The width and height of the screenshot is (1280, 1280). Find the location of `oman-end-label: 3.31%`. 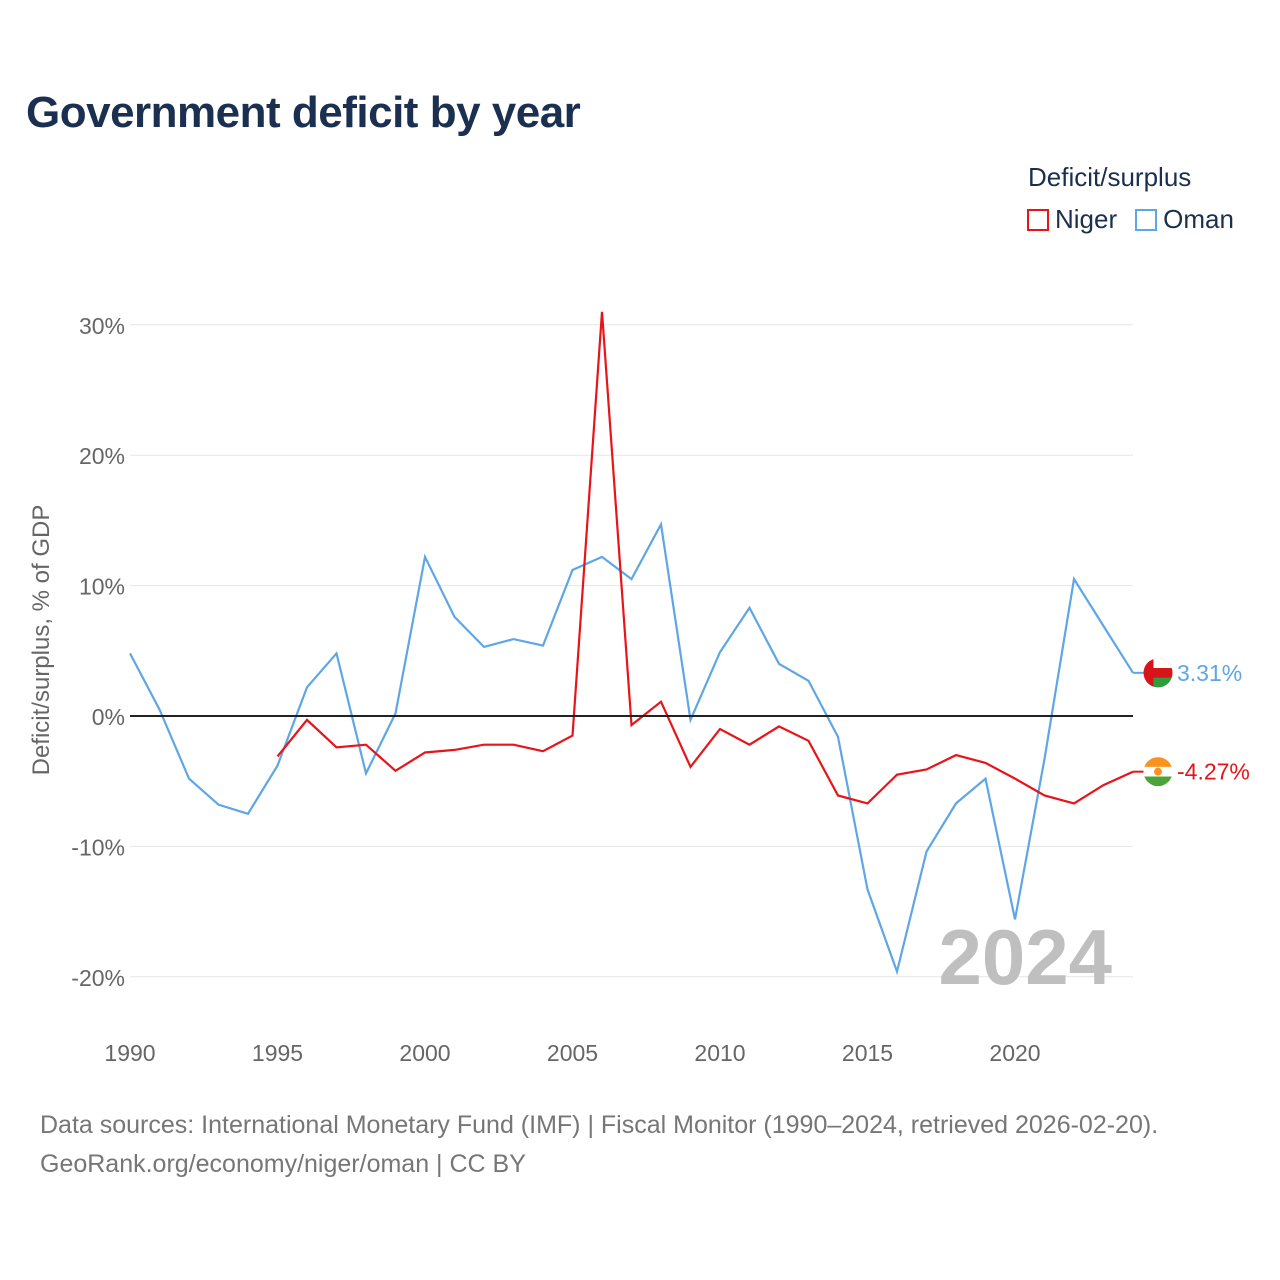

oman-end-label: 3.31% is located at coordinates (1209, 673).